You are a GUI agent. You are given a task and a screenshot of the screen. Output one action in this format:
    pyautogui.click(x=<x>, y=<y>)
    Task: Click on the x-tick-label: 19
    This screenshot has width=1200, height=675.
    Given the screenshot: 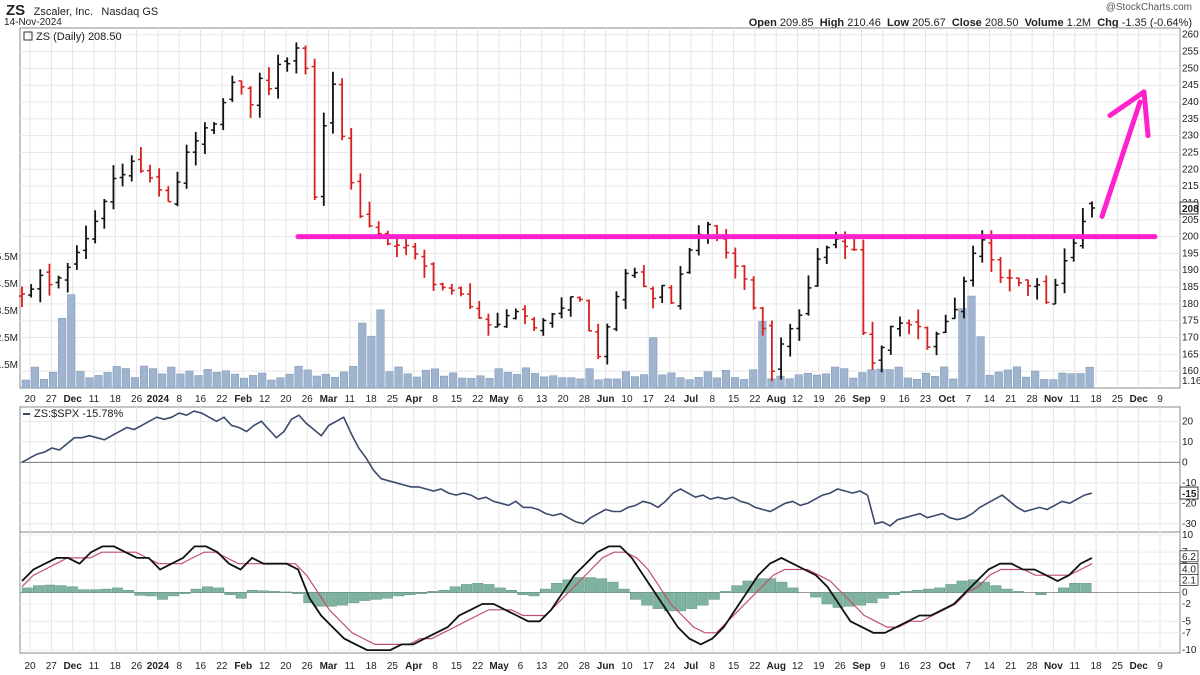 What is the action you would take?
    pyautogui.click(x=819, y=399)
    